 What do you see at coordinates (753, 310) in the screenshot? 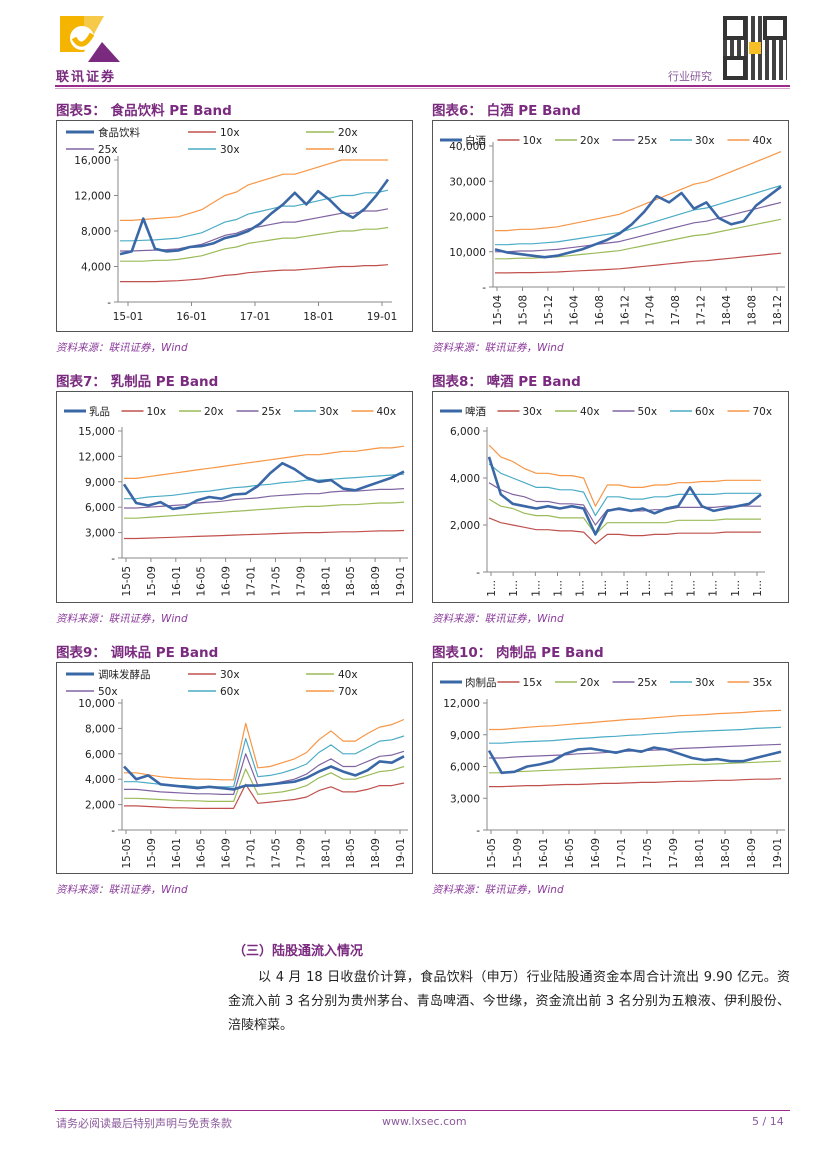
I see `x-tick-label: 18-08` at bounding box center [753, 310].